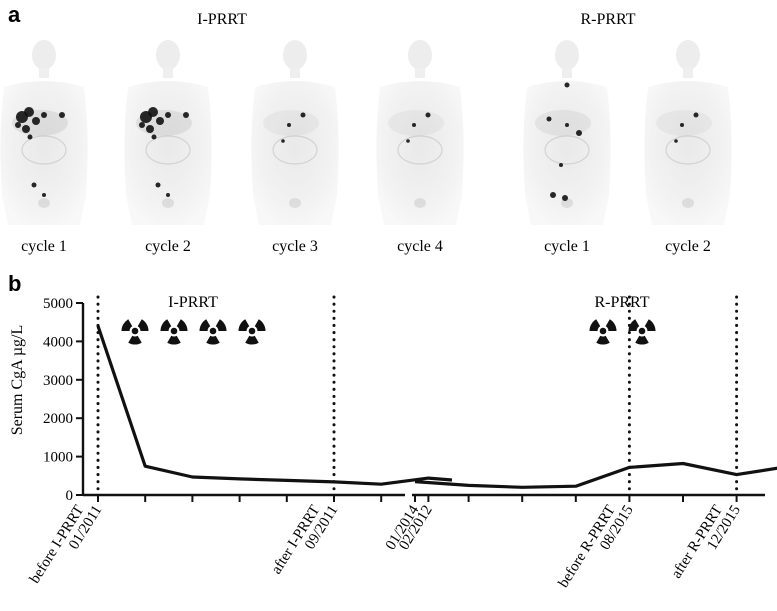  I want to click on y-tick-label: 1000, so click(58, 458).